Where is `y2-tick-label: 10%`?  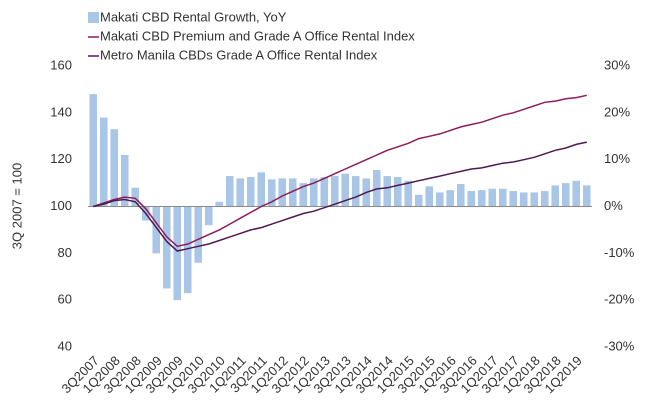 y2-tick-label: 10% is located at coordinates (617, 158).